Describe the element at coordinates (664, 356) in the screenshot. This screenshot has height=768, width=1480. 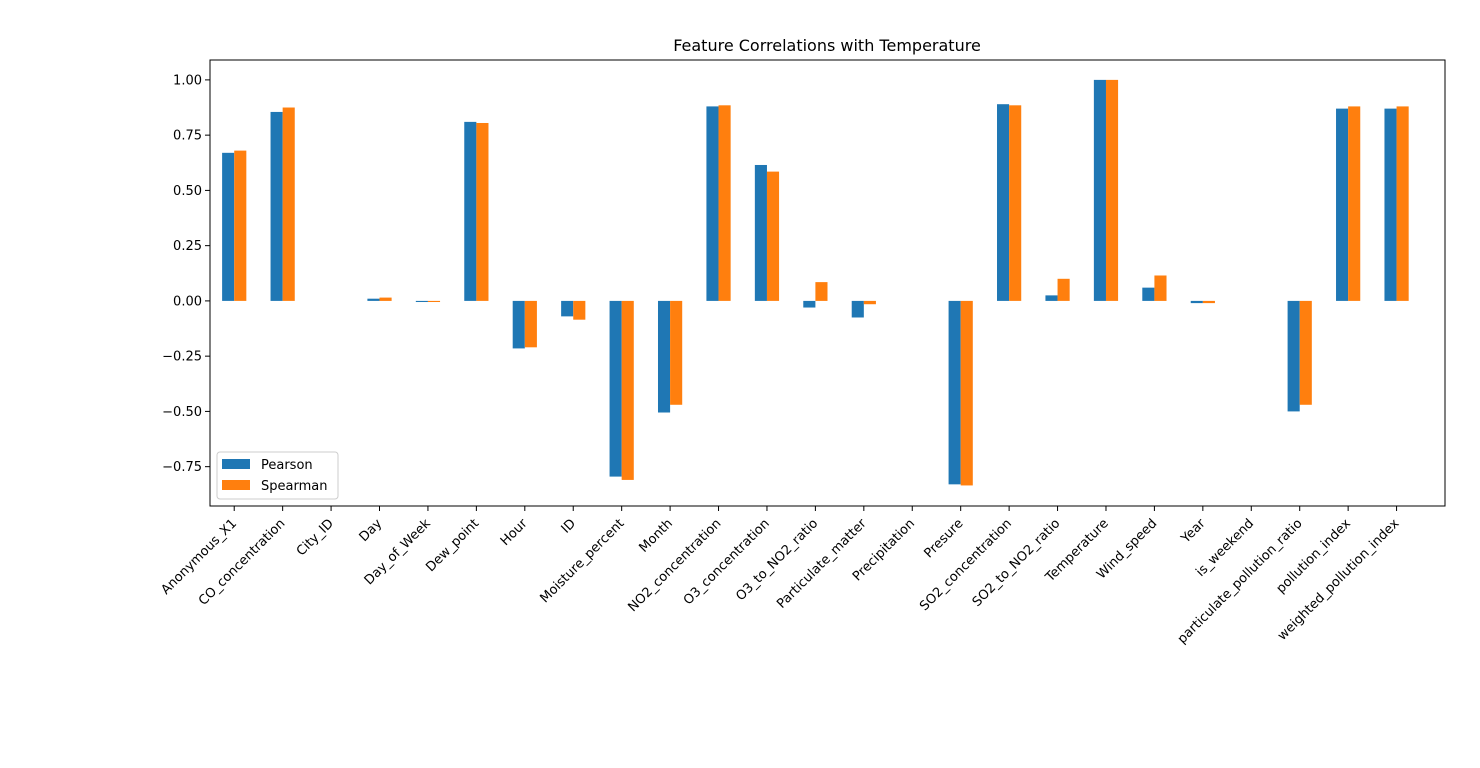
I see `bar-pearson-month` at that location.